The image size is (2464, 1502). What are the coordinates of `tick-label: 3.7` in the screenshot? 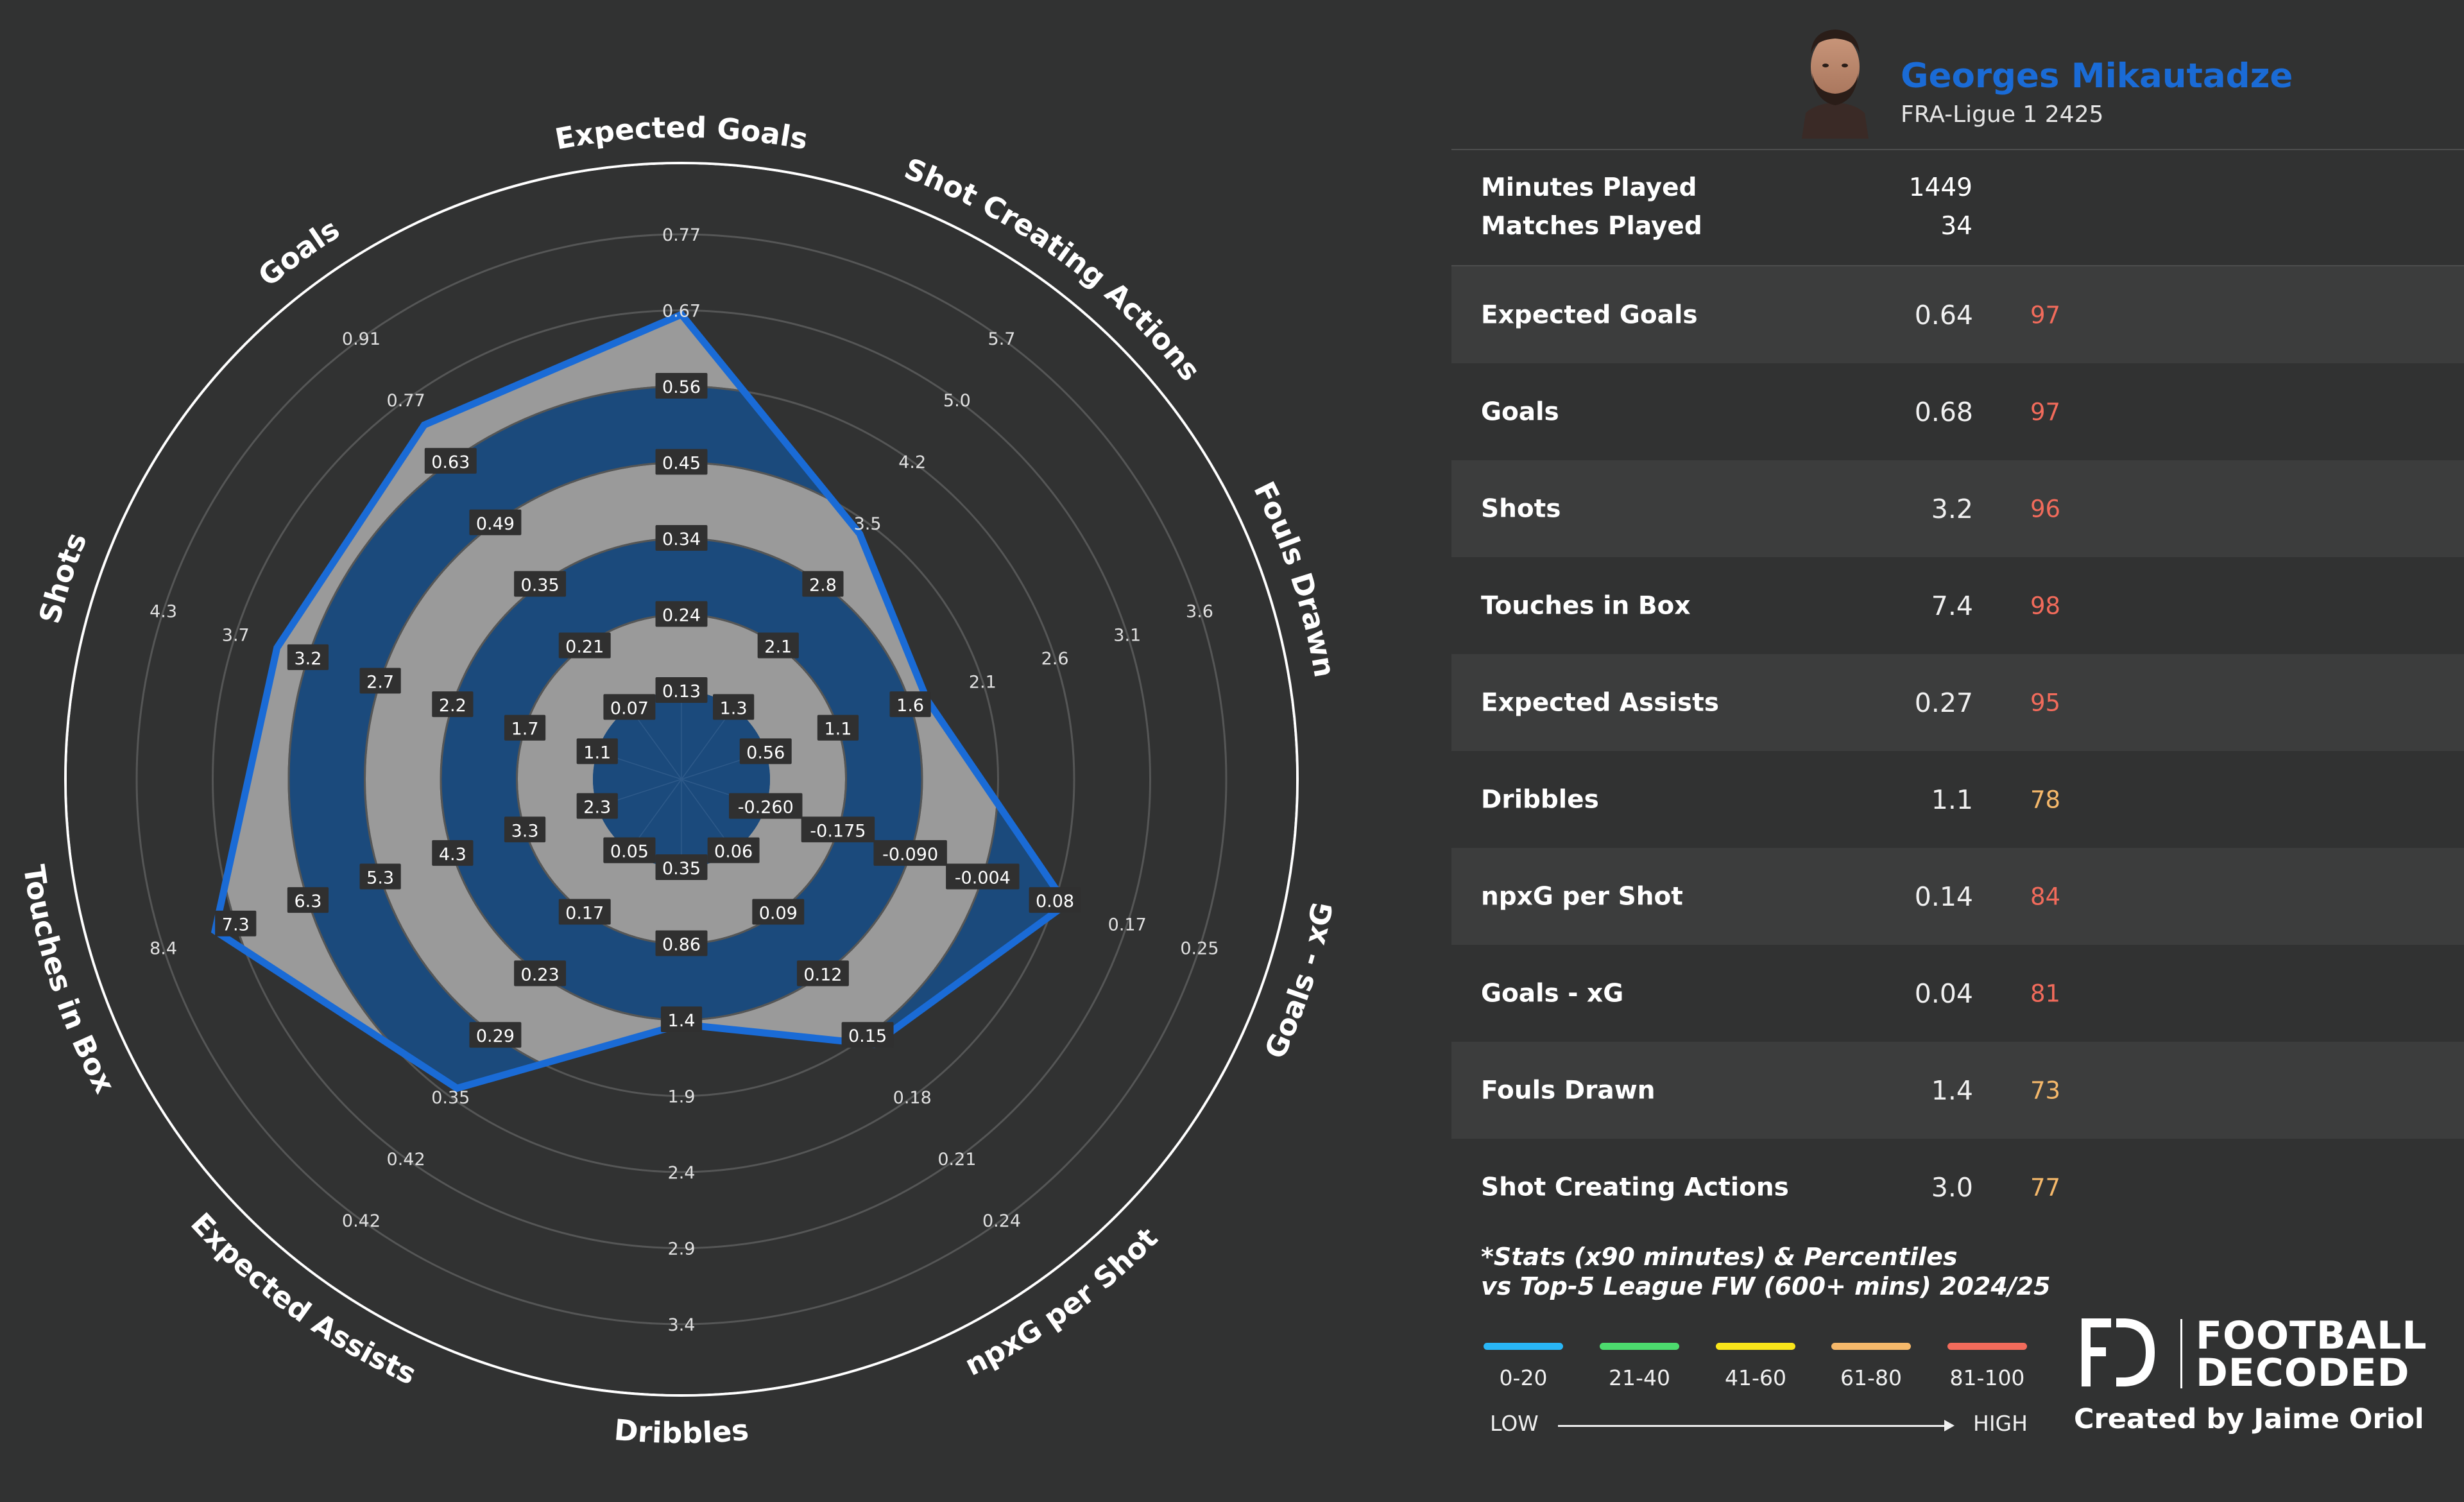 It's located at (236, 635).